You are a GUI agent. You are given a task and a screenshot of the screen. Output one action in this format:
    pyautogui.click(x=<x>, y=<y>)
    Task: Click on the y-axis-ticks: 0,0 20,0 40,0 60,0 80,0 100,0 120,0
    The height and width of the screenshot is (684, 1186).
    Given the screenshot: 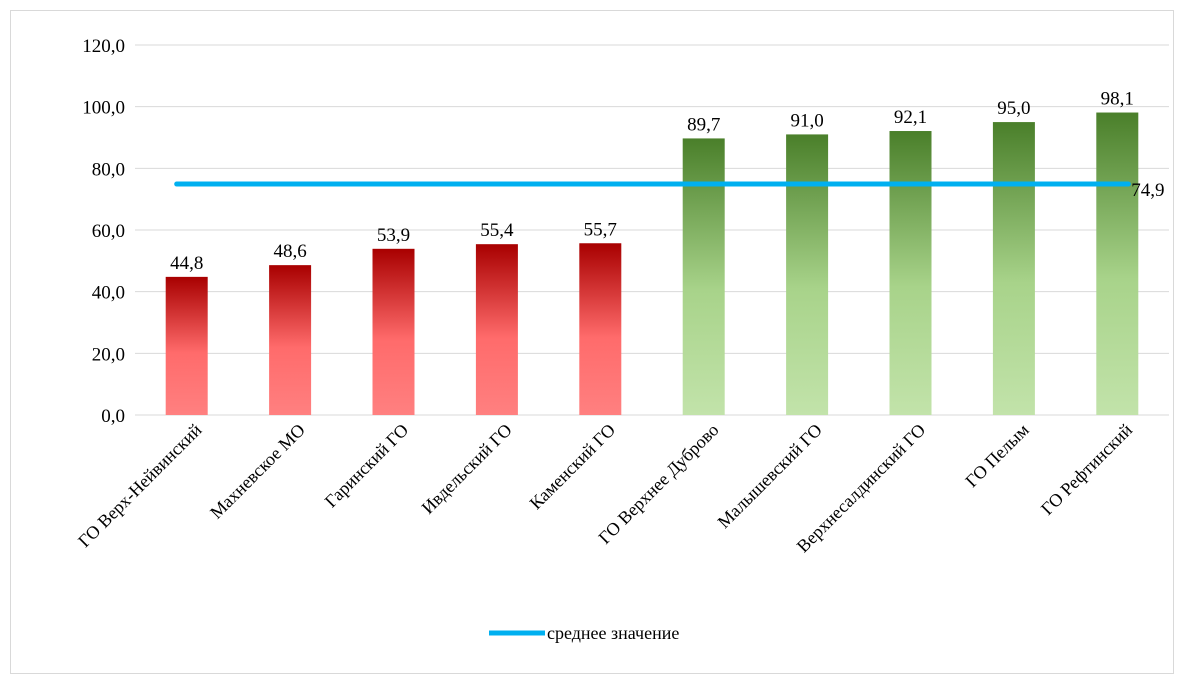 What is the action you would take?
    pyautogui.click(x=103, y=231)
    